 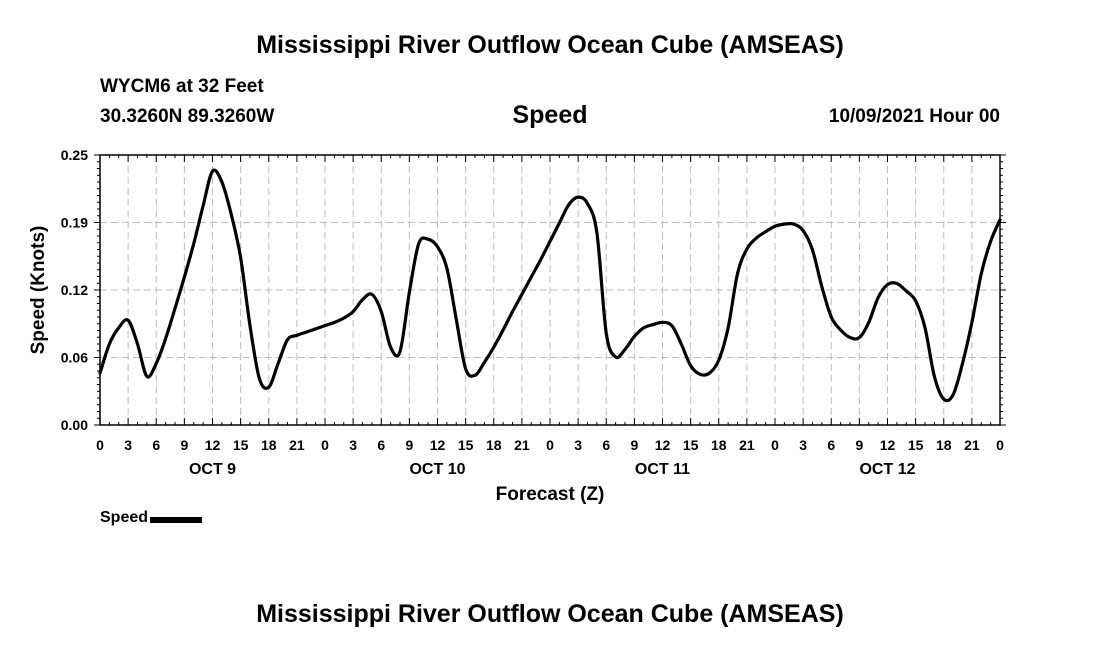 I want to click on coordinates-label: 30.3260N 89.3260W, so click(x=187, y=116).